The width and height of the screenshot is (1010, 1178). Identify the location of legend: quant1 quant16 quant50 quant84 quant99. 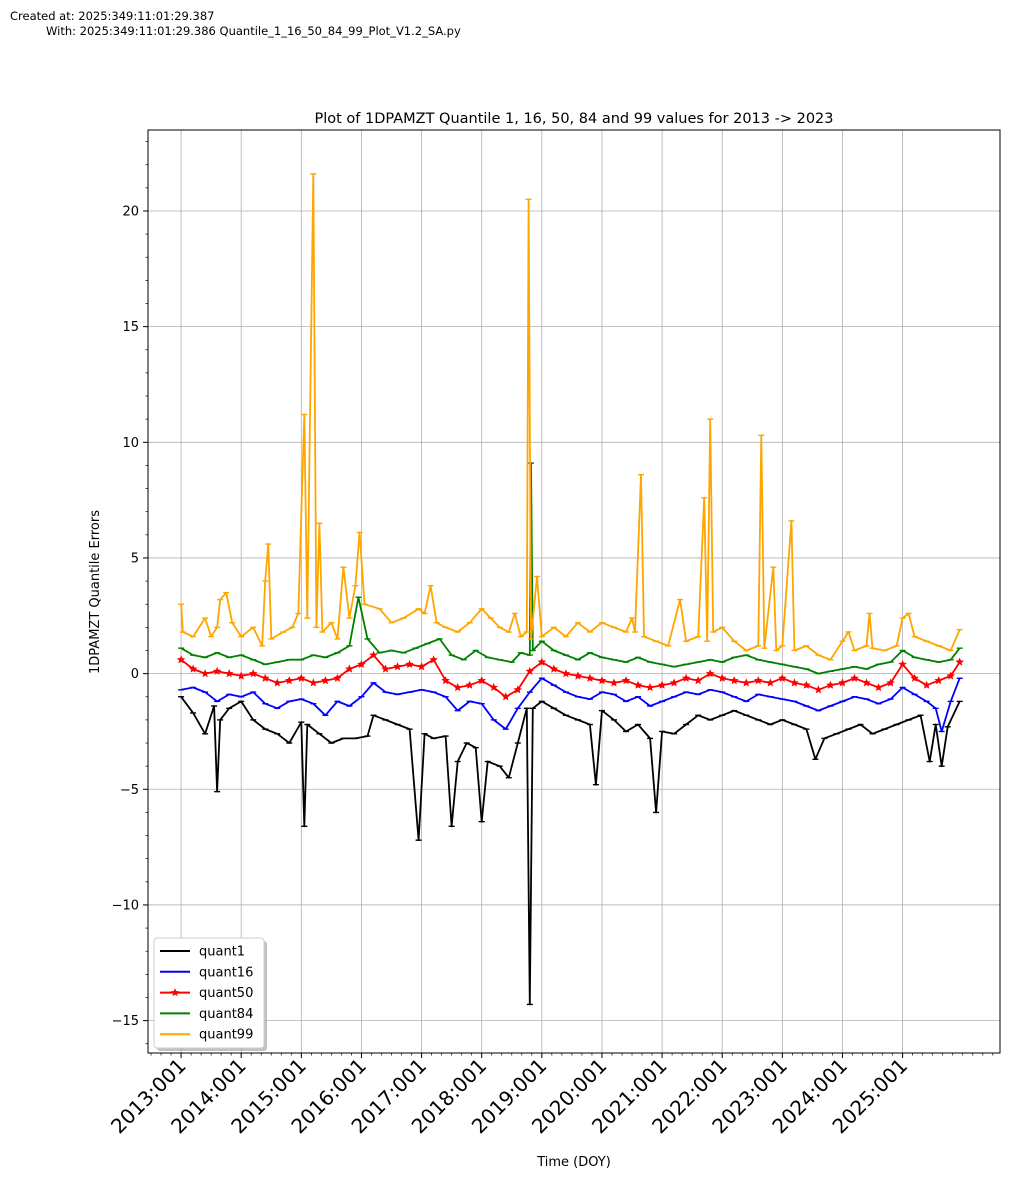
(210, 994).